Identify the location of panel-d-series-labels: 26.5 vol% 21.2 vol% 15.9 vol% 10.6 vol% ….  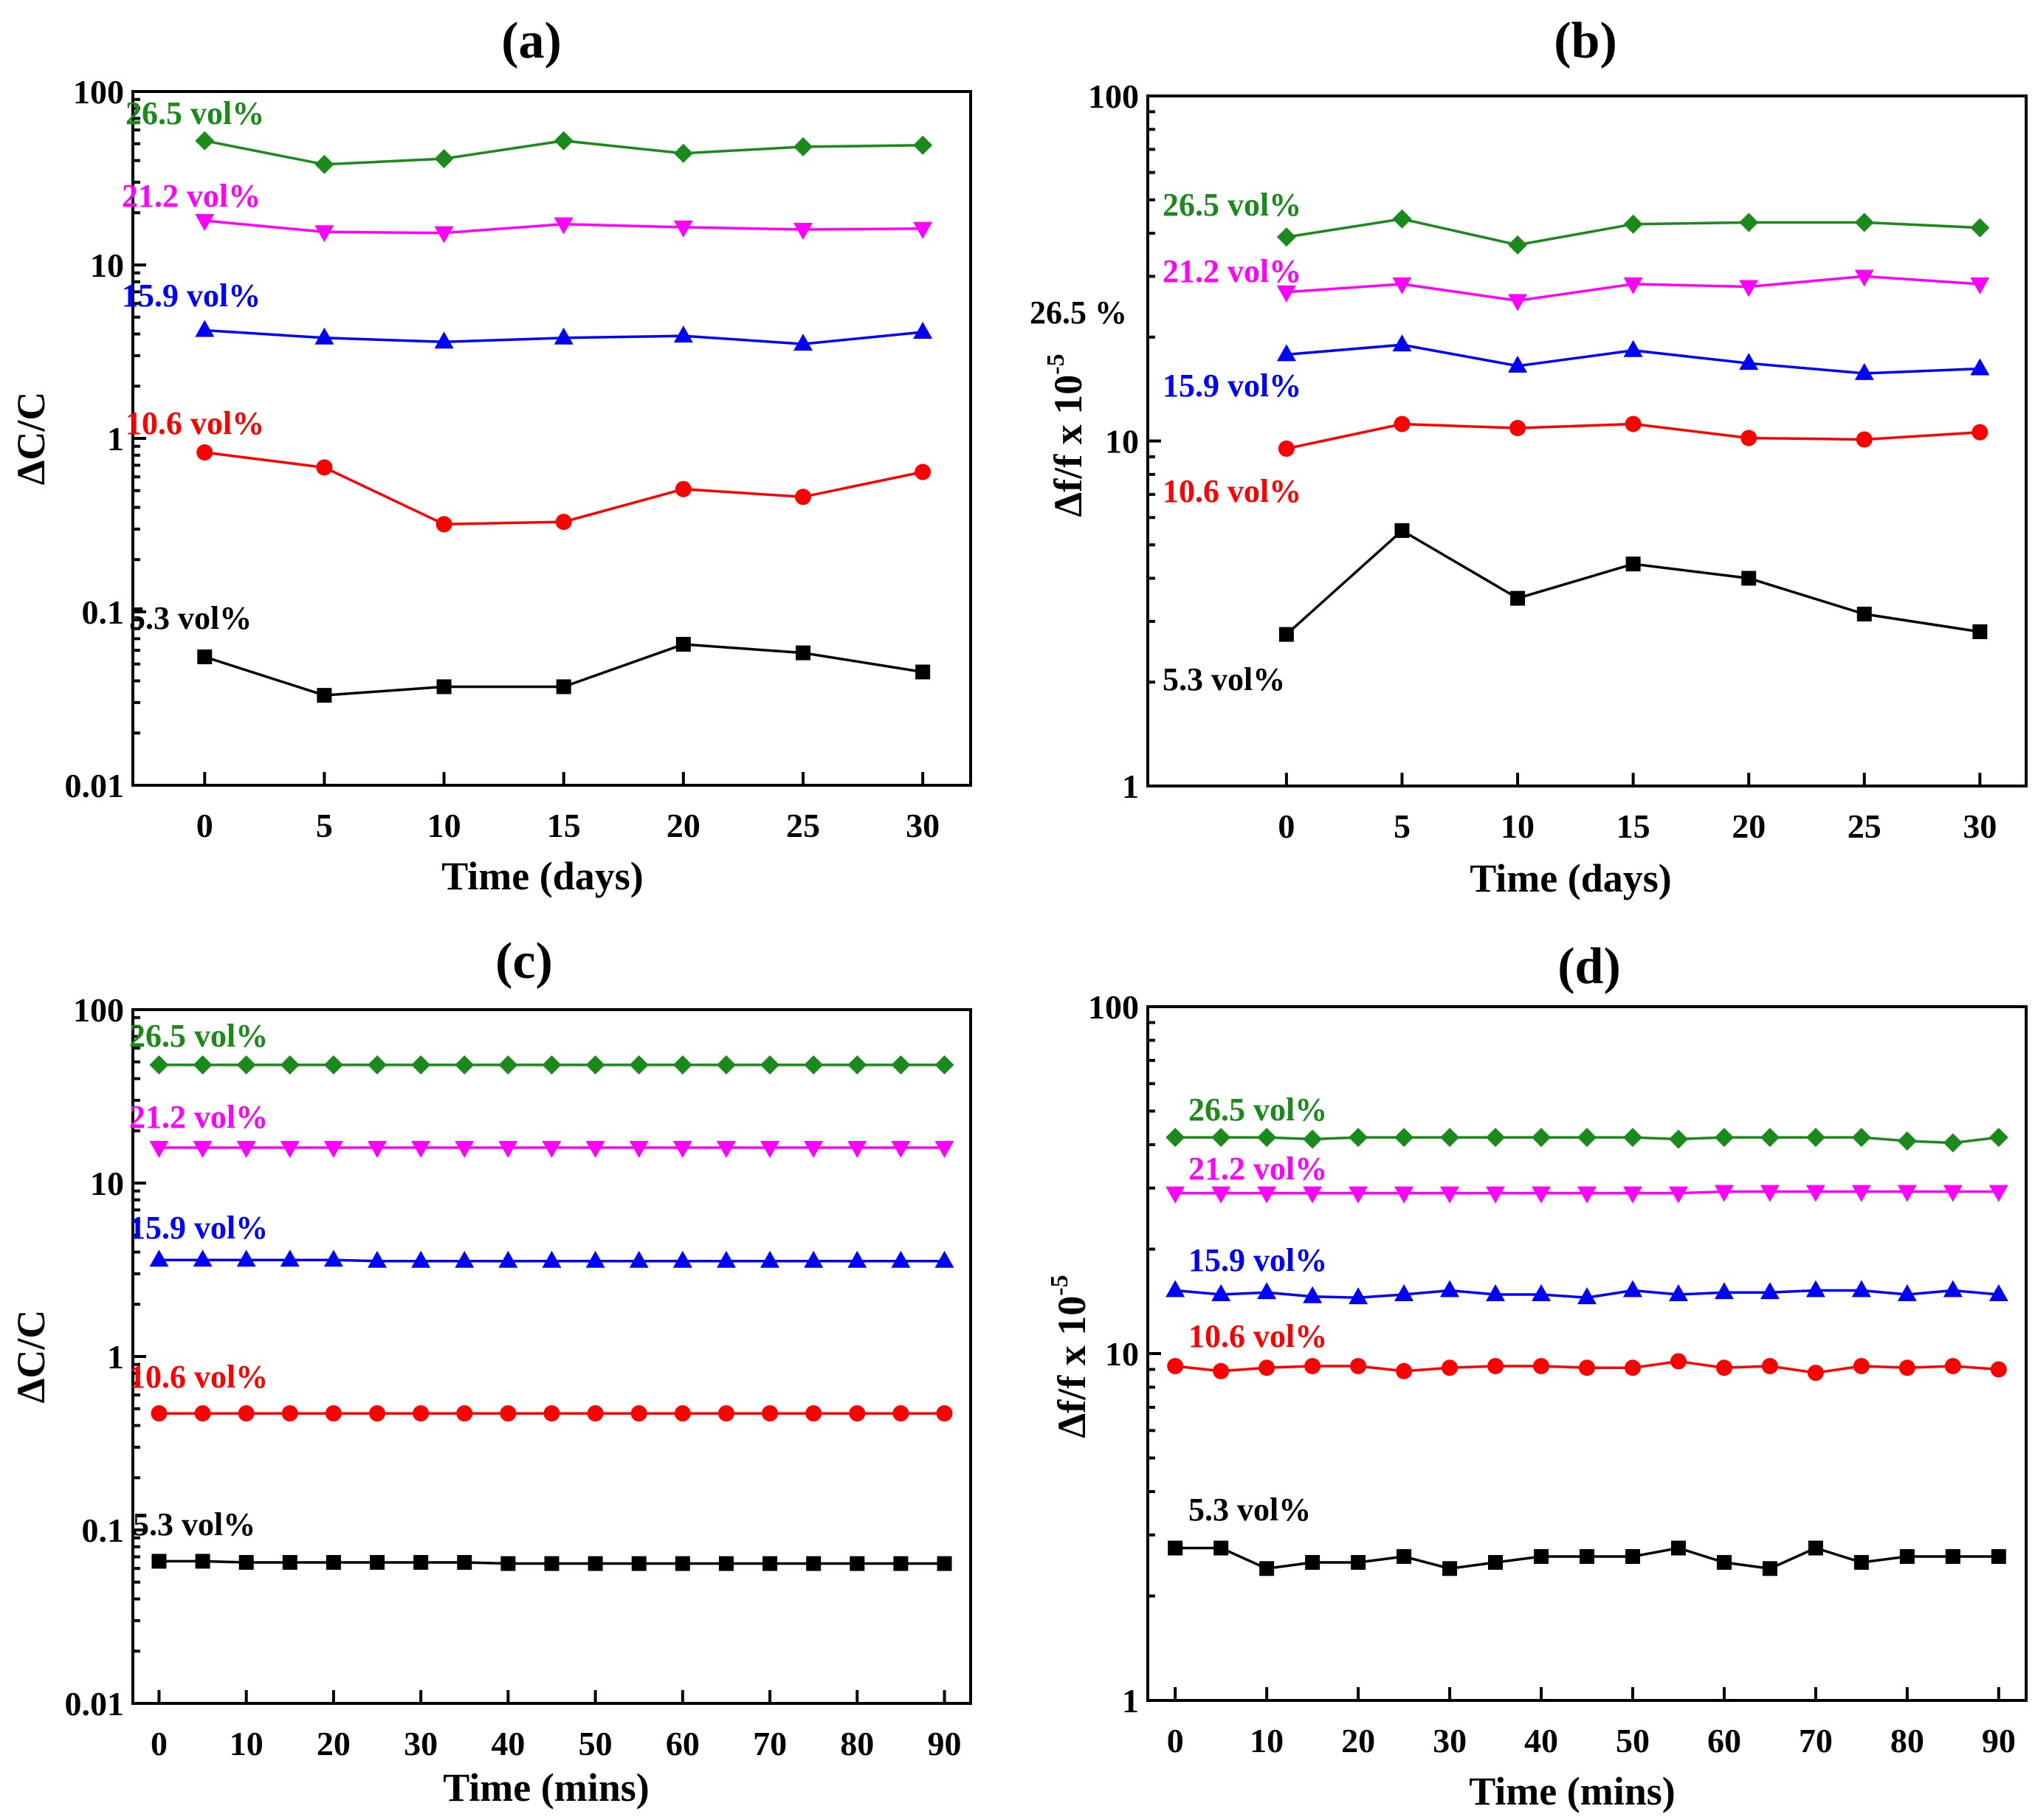
(1258, 1310).